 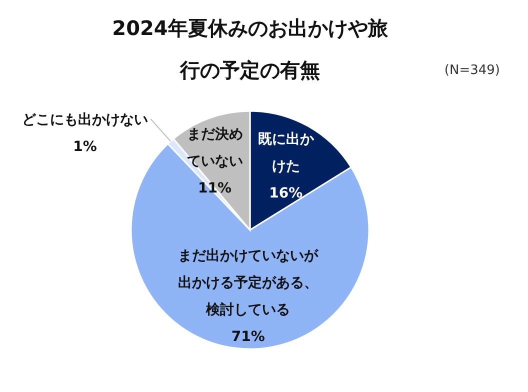 I want to click on annotation: (N=349), so click(x=472, y=70).